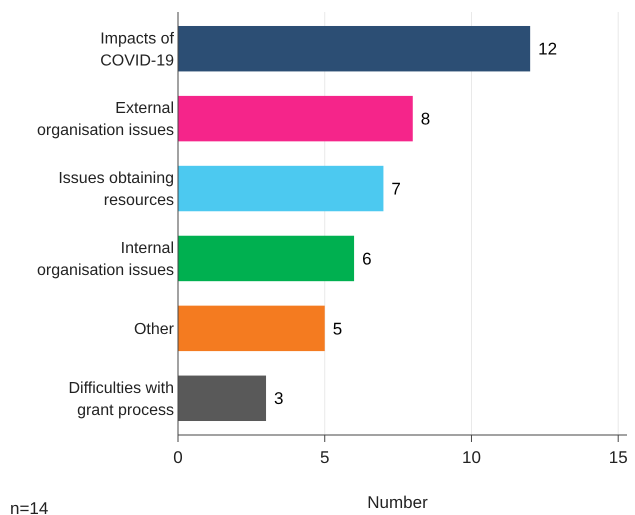  I want to click on data-label: 3, so click(279, 398).